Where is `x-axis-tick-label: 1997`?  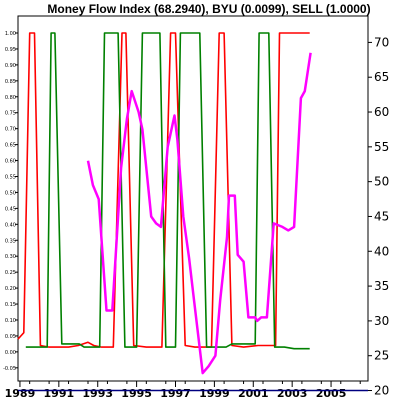 x-axis-tick-label: 1997 is located at coordinates (175, 393).